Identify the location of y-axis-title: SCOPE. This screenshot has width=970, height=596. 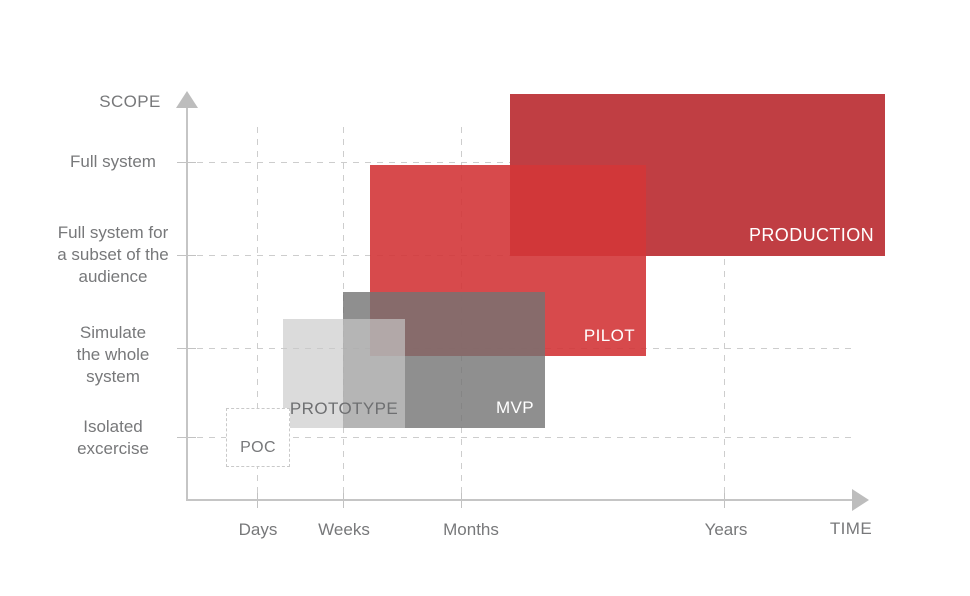
(130, 101).